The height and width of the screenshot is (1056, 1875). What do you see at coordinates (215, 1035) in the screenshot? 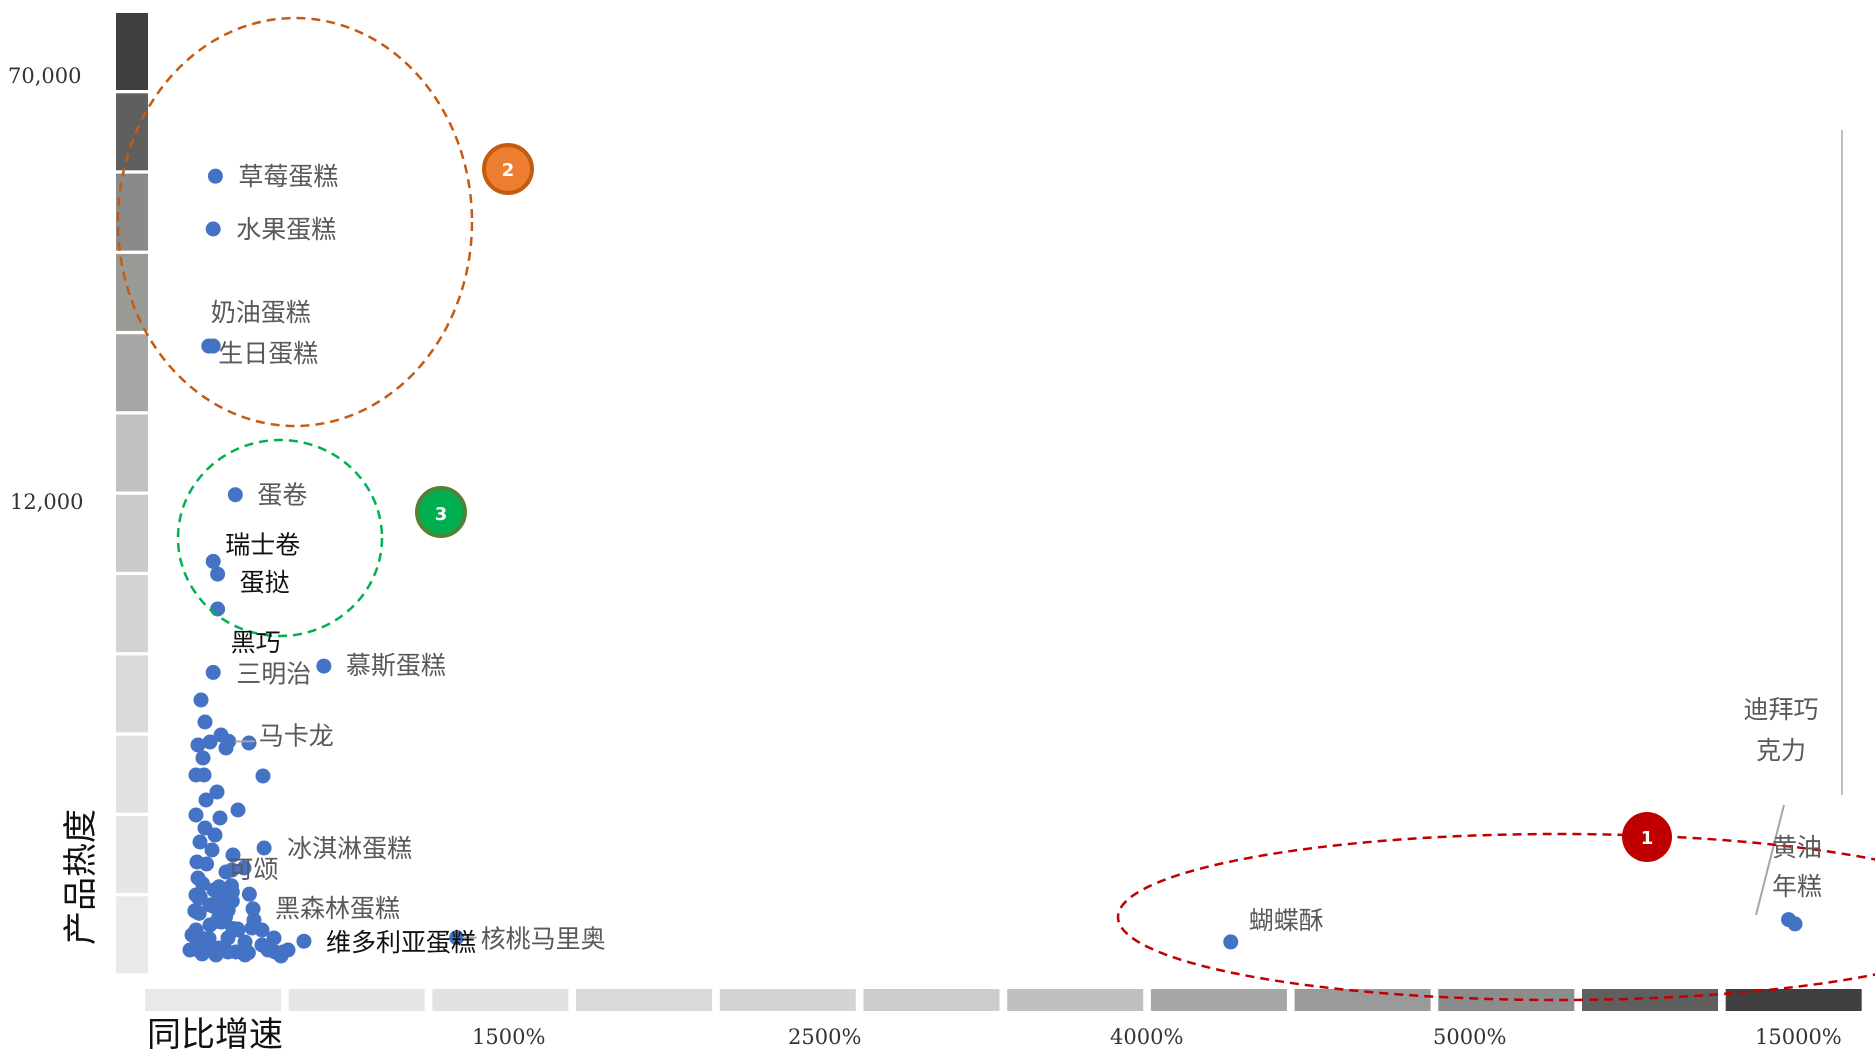
I see `x-axis-title: 同比增速` at bounding box center [215, 1035].